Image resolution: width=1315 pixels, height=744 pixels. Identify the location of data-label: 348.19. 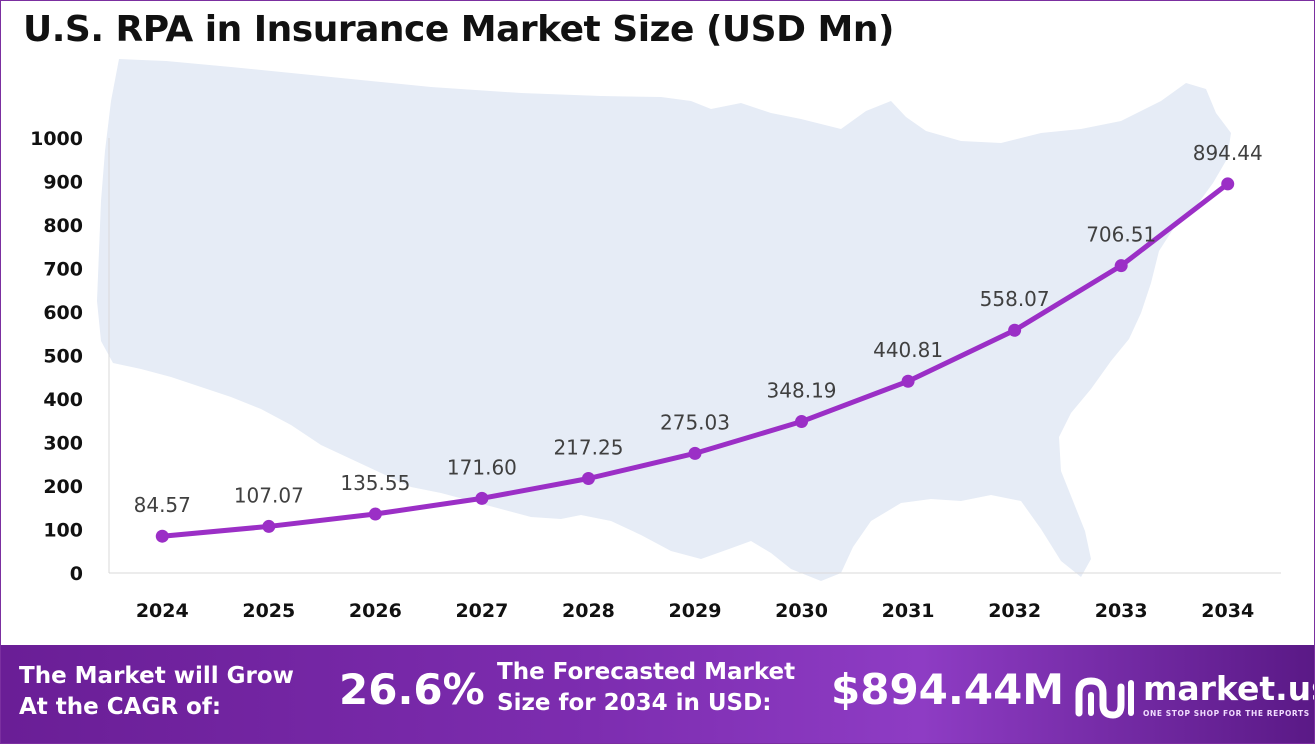
(802, 391).